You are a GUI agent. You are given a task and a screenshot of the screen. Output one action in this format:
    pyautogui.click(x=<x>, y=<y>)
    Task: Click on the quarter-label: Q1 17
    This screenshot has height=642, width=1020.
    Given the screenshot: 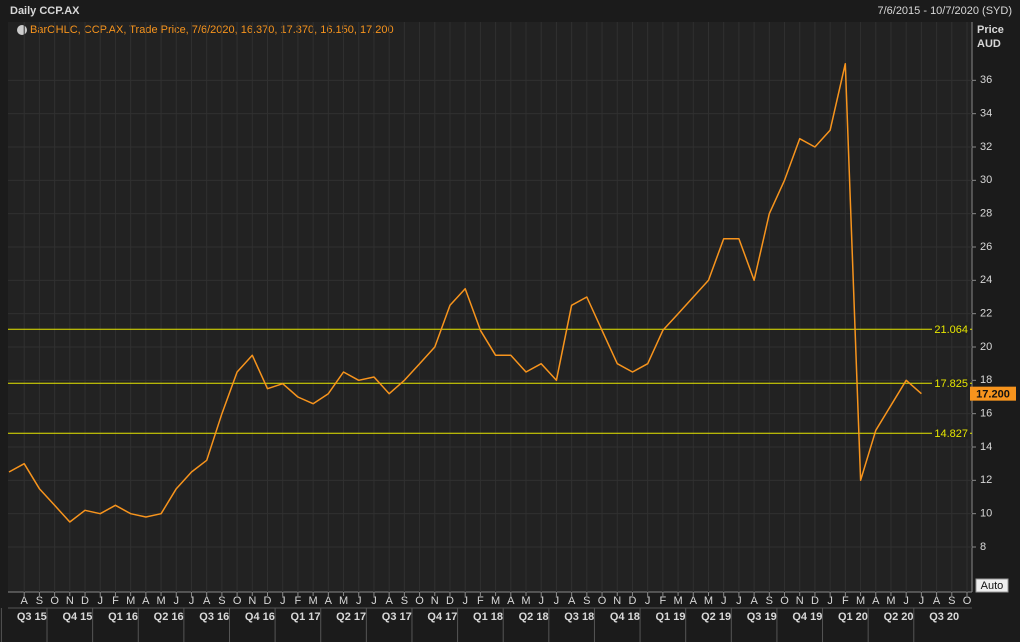 What is the action you would take?
    pyautogui.click(x=306, y=617)
    